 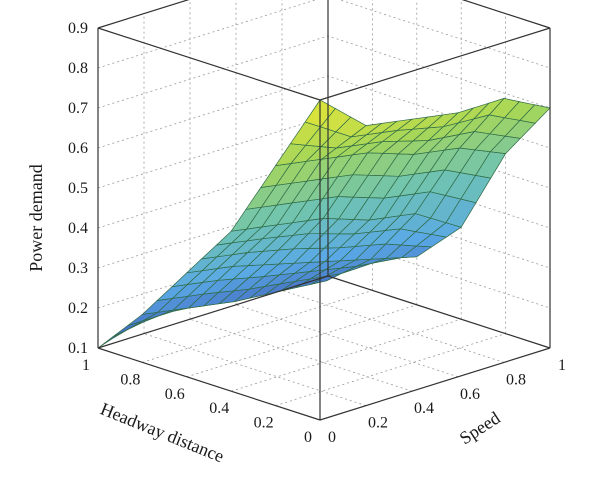 I want to click on y-tick-label: 0.6, so click(x=470, y=394).